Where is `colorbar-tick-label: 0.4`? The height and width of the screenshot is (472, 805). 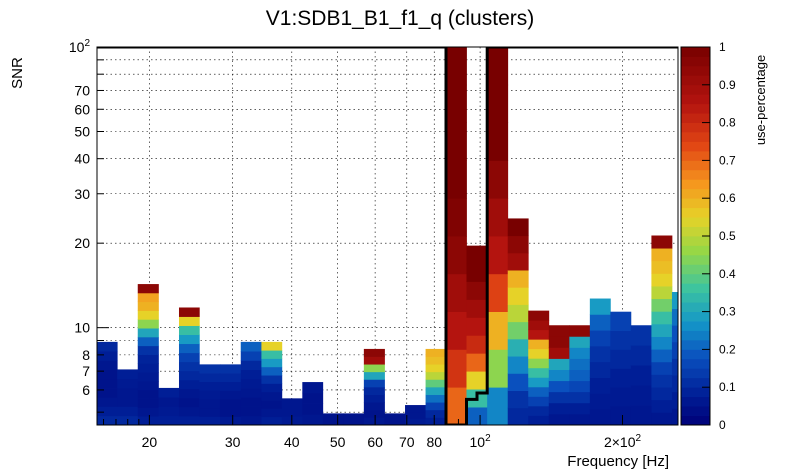
colorbar-tick-label: 0.4 is located at coordinates (727, 274).